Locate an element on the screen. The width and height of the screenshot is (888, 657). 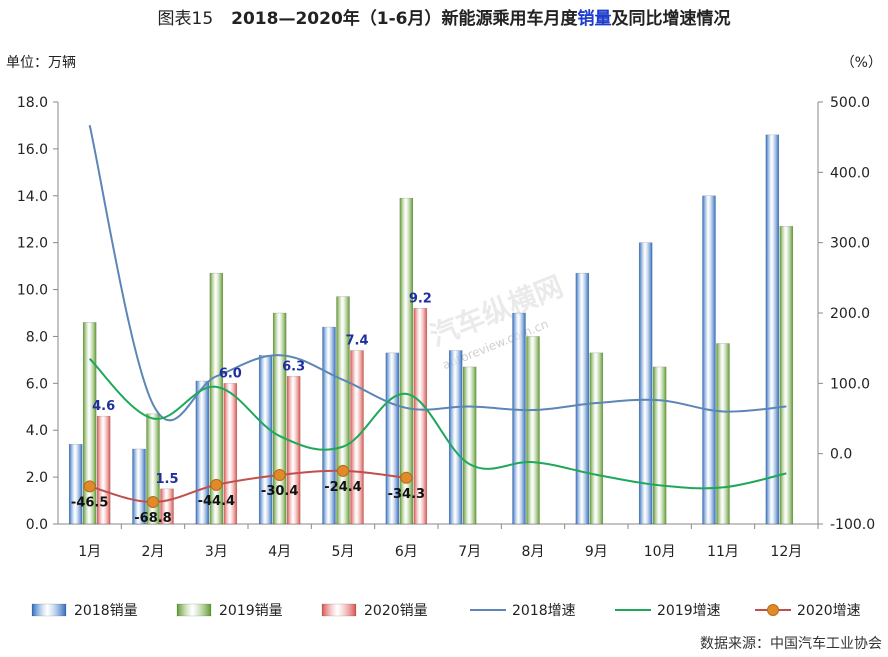
legend-marker-2020增速 is located at coordinates (773, 610).